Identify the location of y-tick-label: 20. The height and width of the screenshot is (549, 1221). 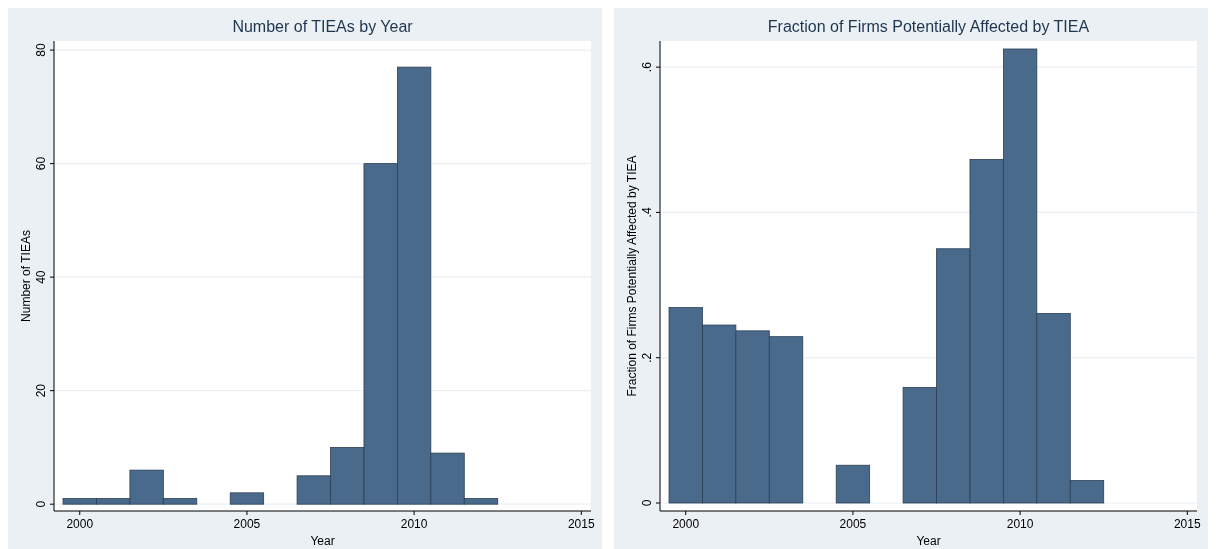
(41, 390).